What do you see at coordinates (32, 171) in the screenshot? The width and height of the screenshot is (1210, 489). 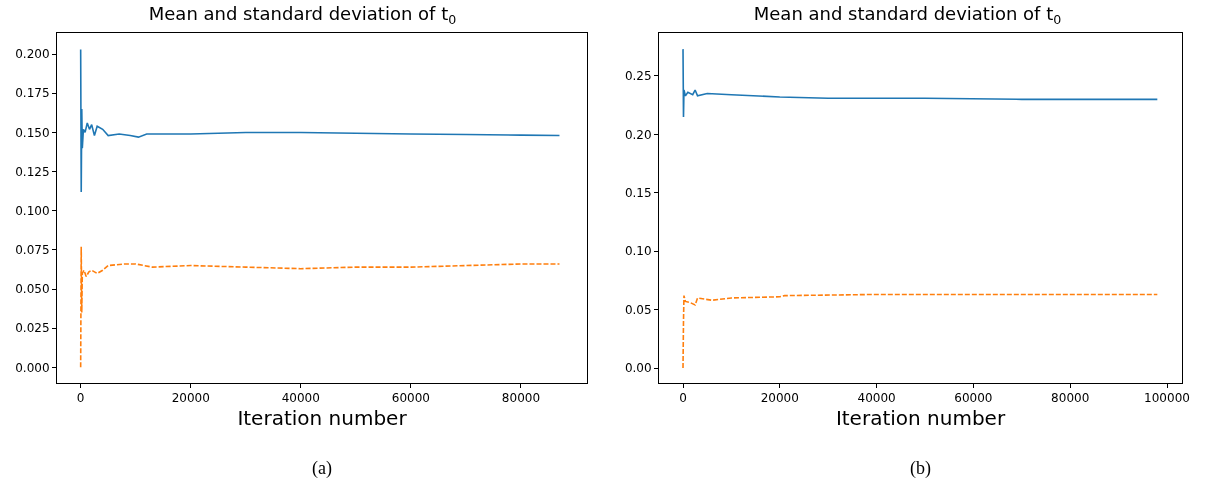 I see `y-tick-label: 0.125` at bounding box center [32, 171].